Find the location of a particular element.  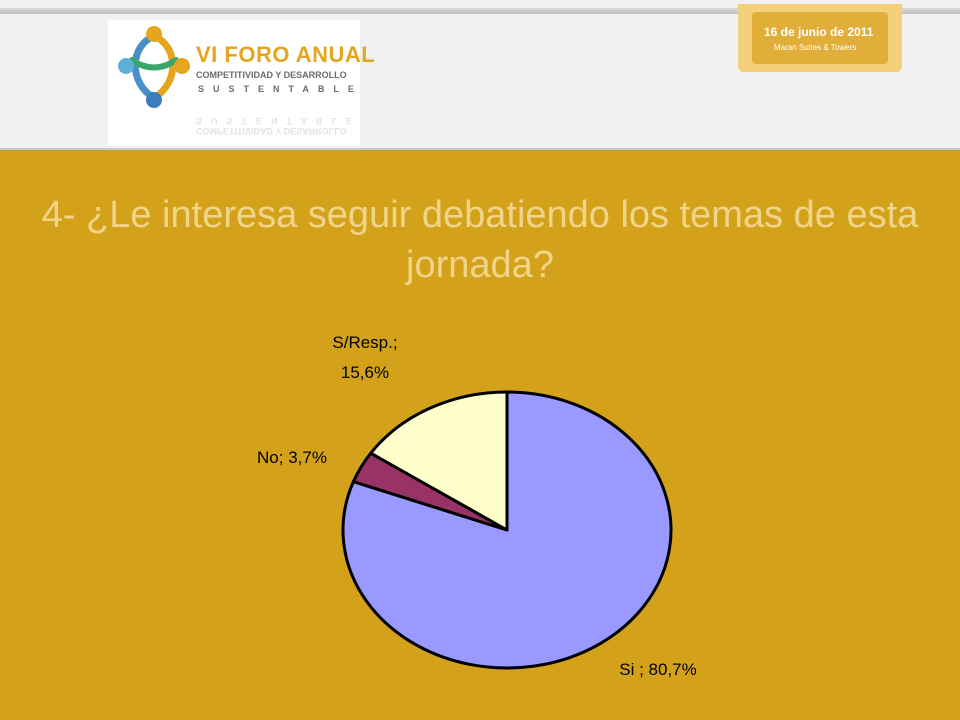

label-sresp: S/Resp.; 15,6% is located at coordinates (364, 357).